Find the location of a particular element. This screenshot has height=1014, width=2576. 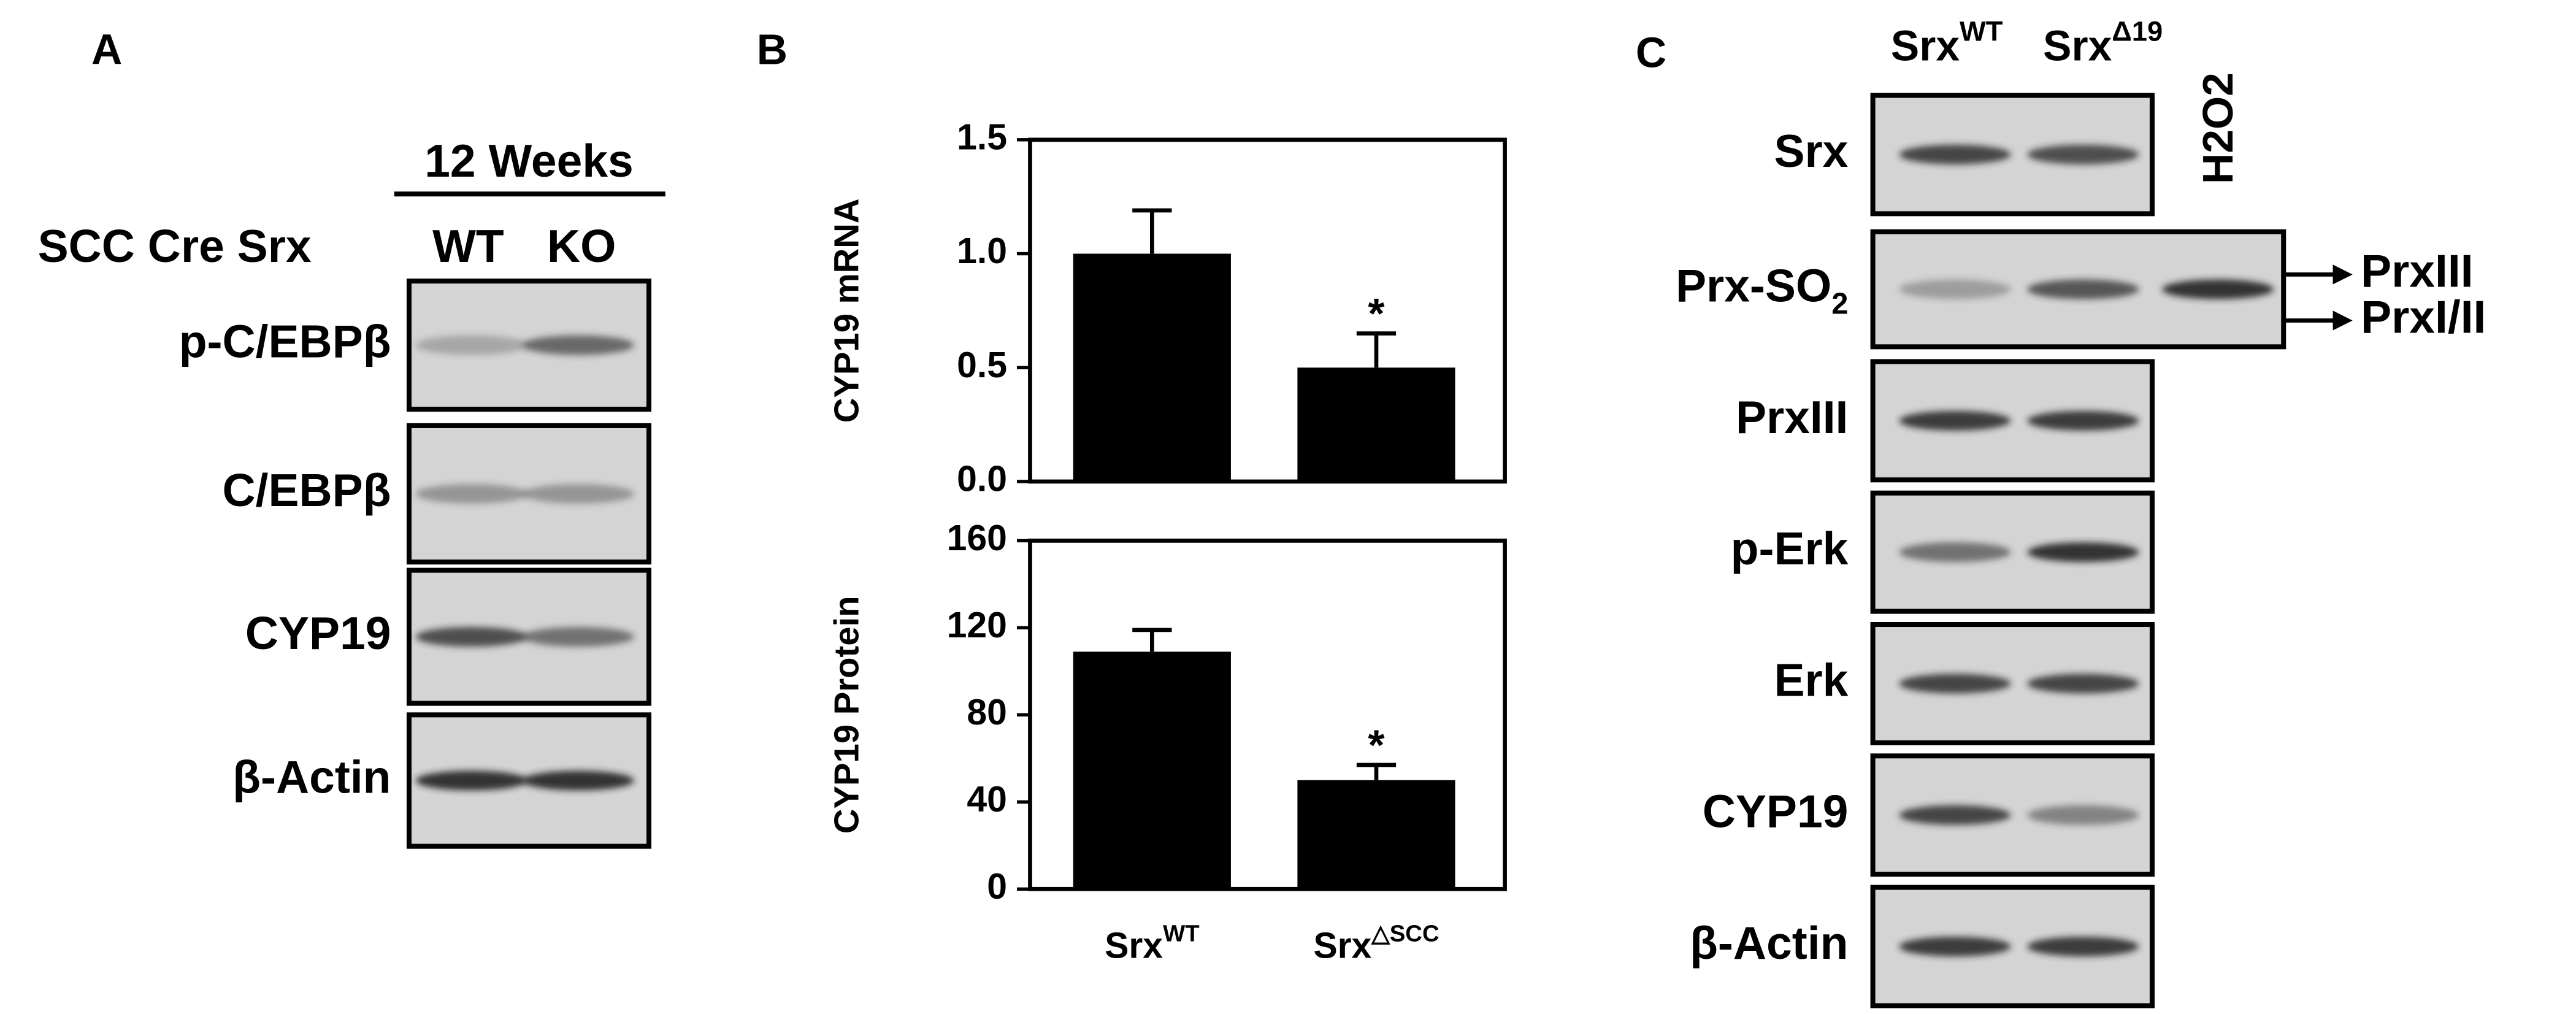

y-axis-label: CYP19 Protein is located at coordinates (846, 715).